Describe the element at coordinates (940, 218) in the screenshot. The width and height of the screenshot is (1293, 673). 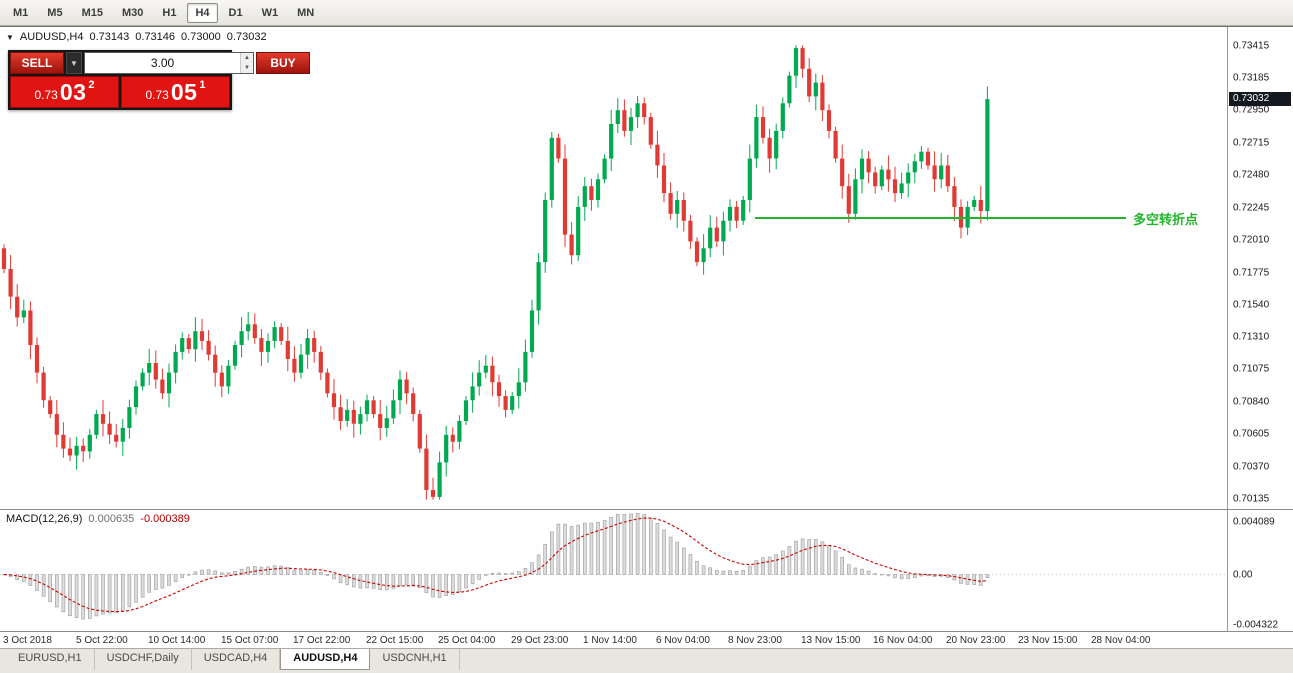
I see `support-line` at that location.